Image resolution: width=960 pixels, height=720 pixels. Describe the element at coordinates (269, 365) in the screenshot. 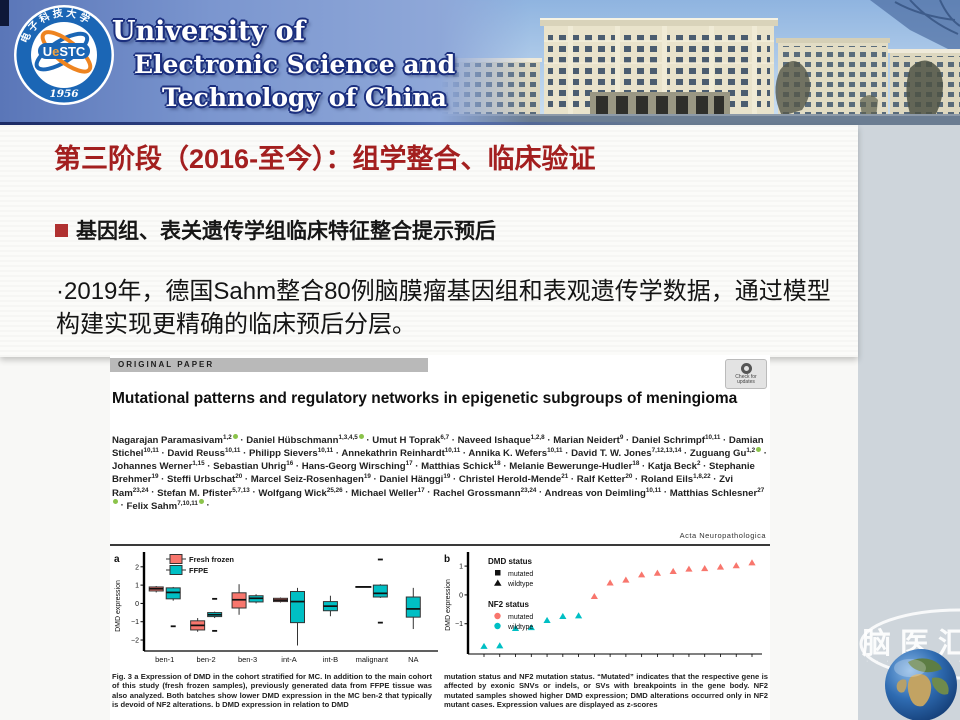

I see `paper-kicker: ORIGINAL PAPER` at that location.